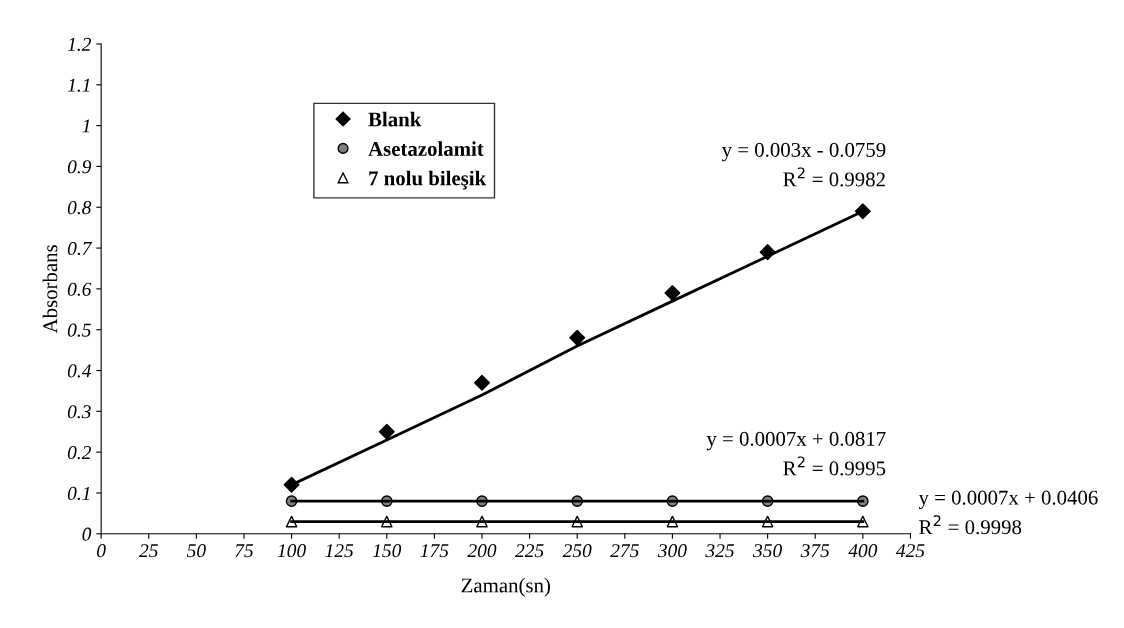 The height and width of the screenshot is (628, 1124). What do you see at coordinates (796, 441) in the screenshot?
I see `annotation: y = 0.0007x + 0.0817` at bounding box center [796, 441].